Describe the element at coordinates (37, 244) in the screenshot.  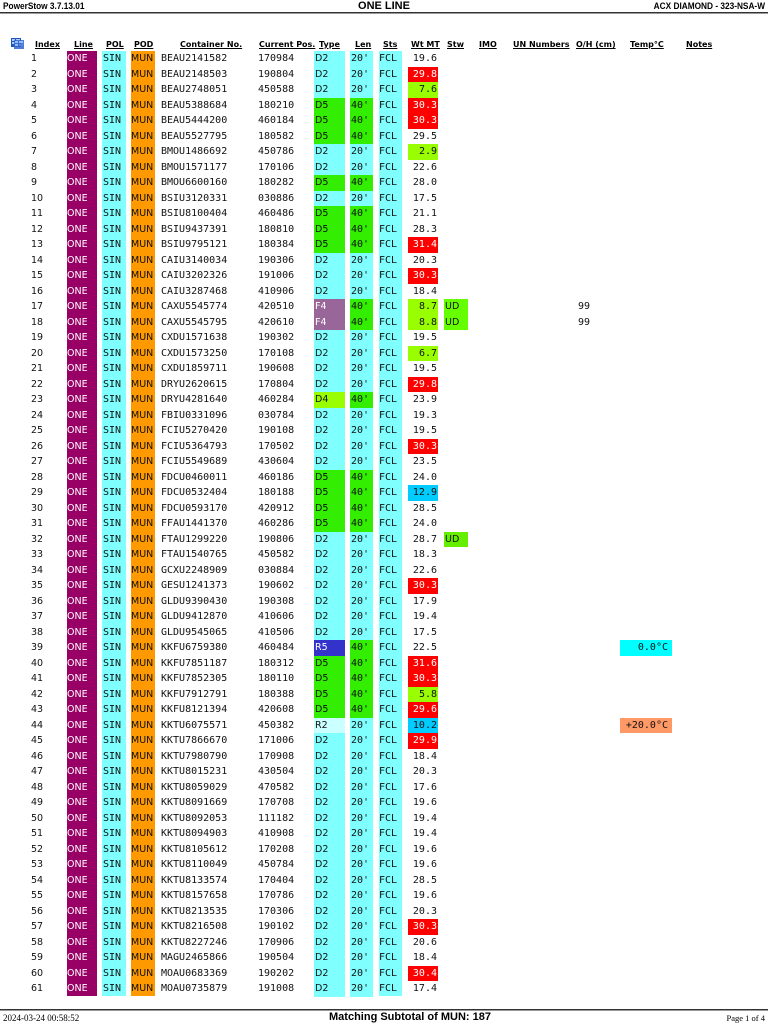
I see `row-index: 13` at that location.